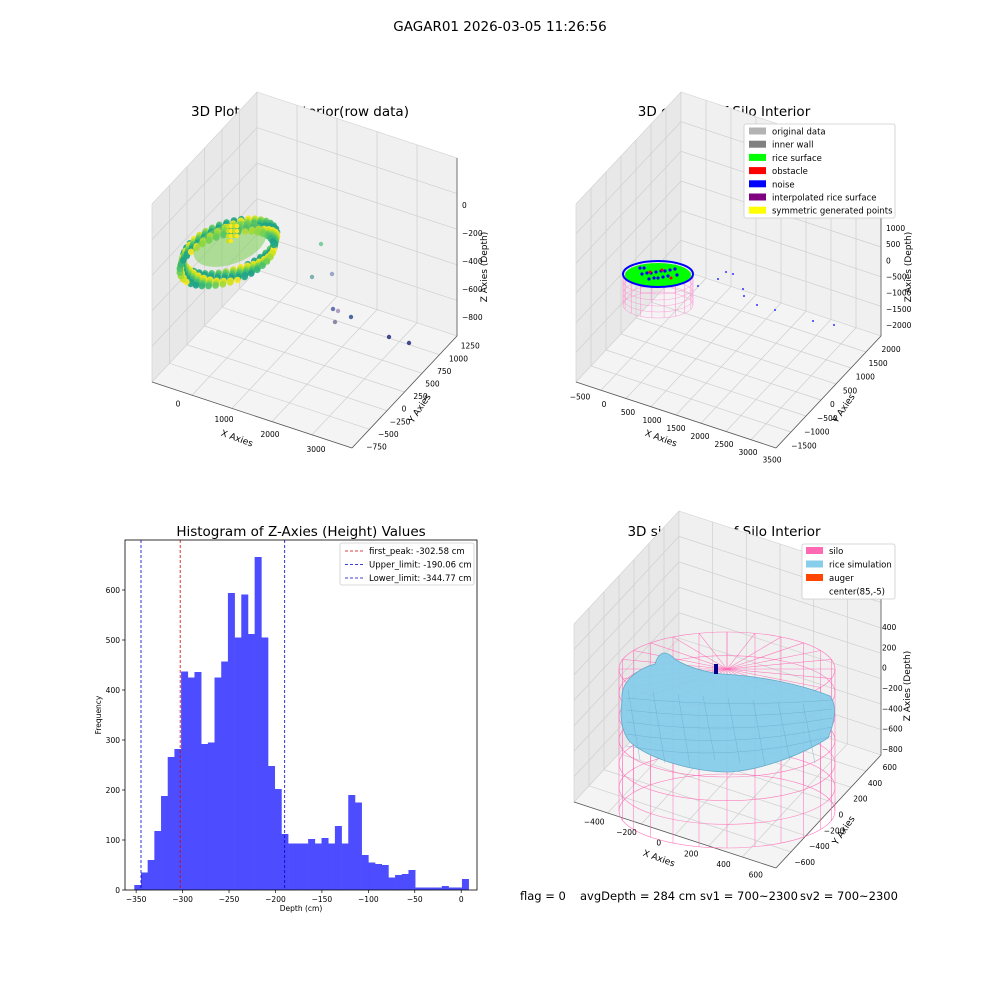 This screenshot has height=1000, width=1000. I want to click on x-tick-label: −100, so click(368, 899).